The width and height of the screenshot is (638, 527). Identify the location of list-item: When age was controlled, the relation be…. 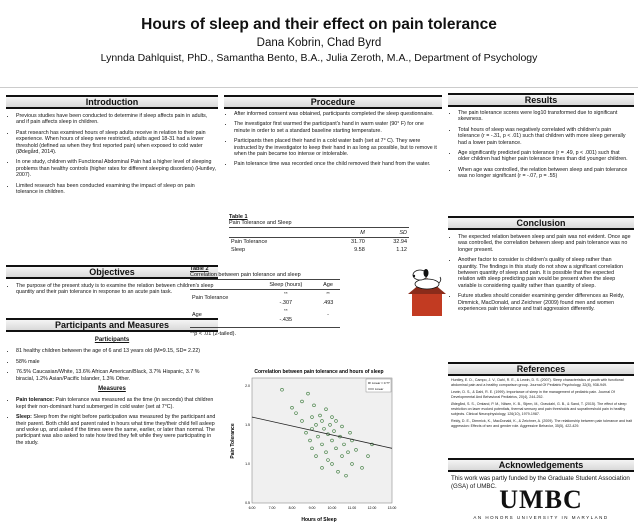
(545, 173).